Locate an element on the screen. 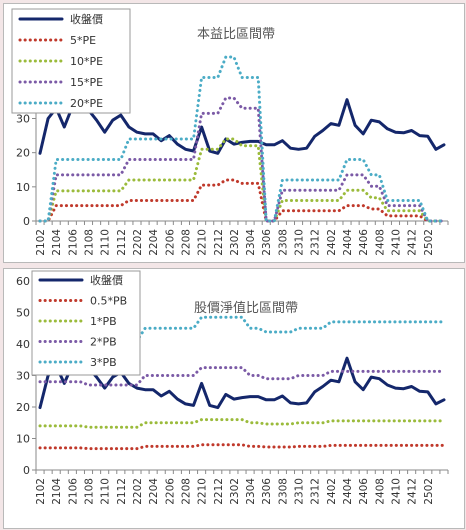 The height and width of the screenshot is (530, 466). series-line-10*PE is located at coordinates (242, 180).